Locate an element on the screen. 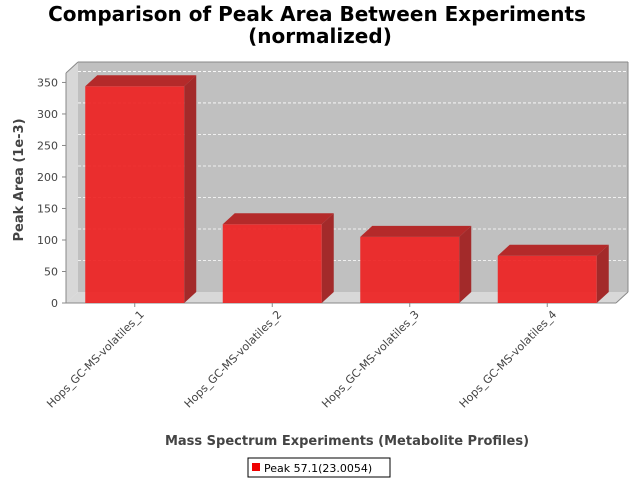 Image resolution: width=640 pixels, height=480 pixels. y-tick-label: 150 is located at coordinates (47, 208).